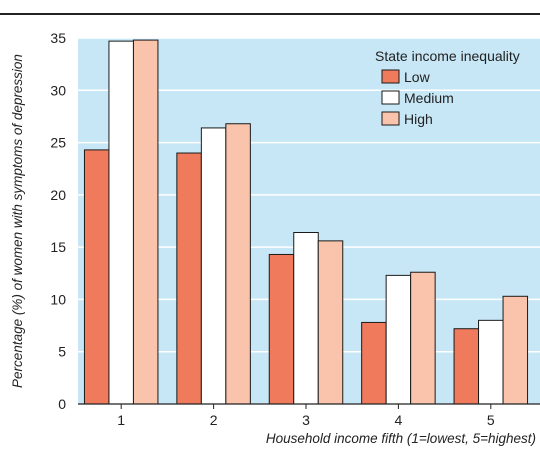 Image resolution: width=540 pixels, height=449 pixels. What do you see at coordinates (447, 56) in the screenshot?
I see `legend-title: State income inequality` at bounding box center [447, 56].